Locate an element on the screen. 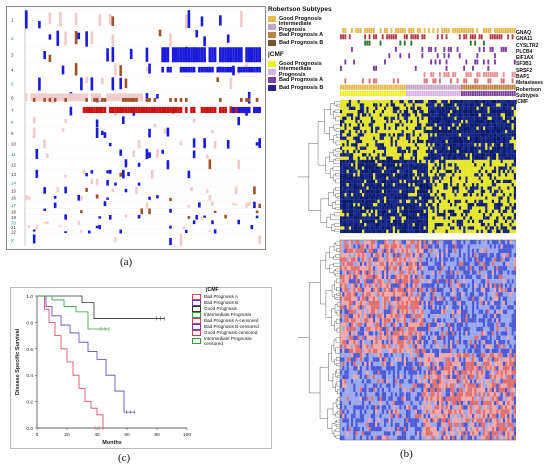 The image size is (550, 470). legend-label: Intermediate Prognosis is located at coordinates (295, 72).